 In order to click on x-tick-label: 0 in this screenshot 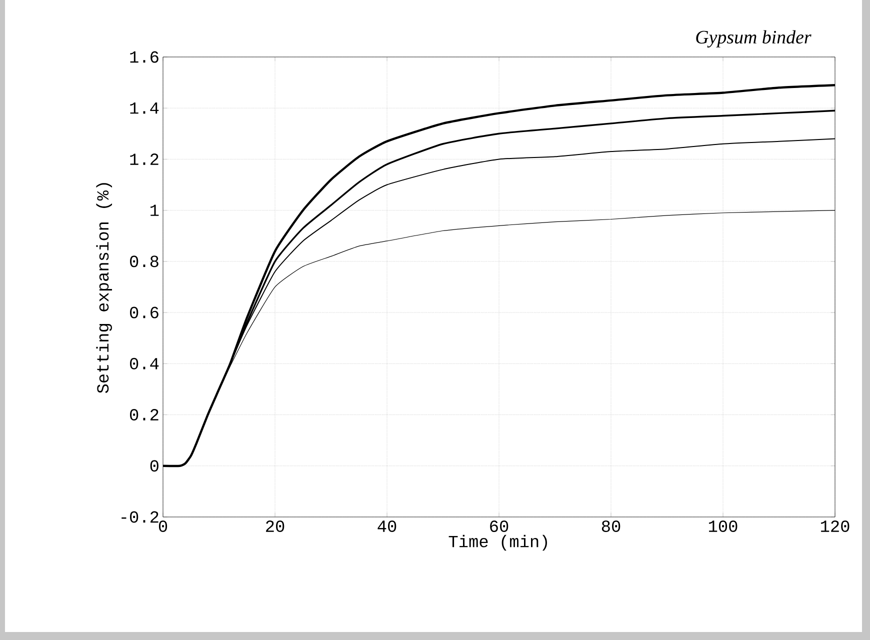, I will do `click(163, 526)`.